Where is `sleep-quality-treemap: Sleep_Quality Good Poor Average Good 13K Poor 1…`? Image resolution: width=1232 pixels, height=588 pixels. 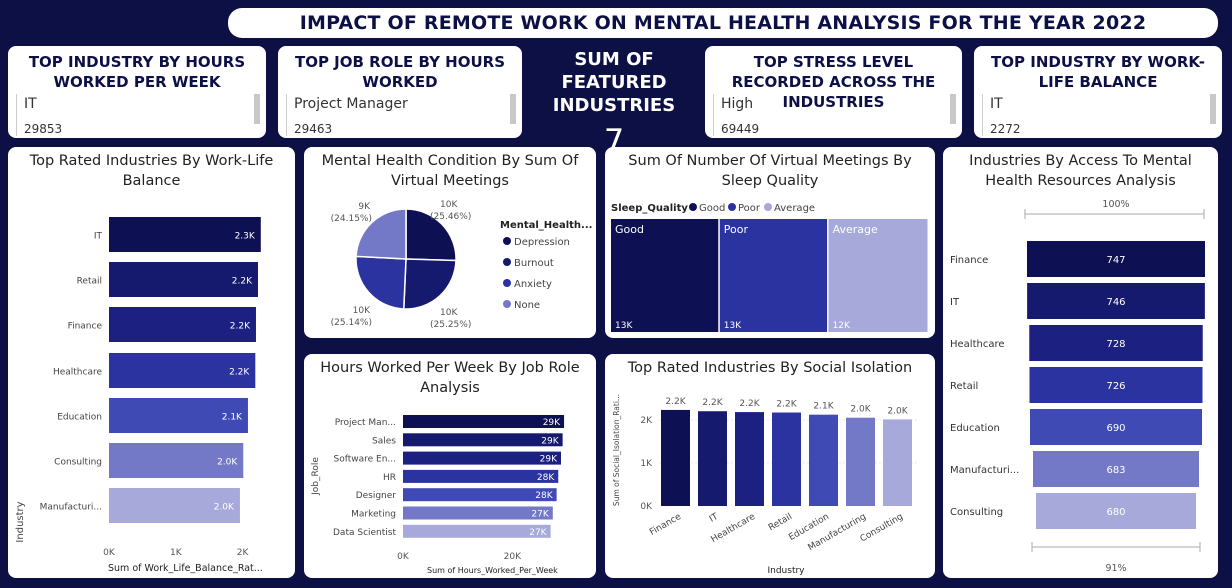
sleep-quality-treemap: Sleep_Quality Good Poor Average Good 13K Poor 1… is located at coordinates (769, 267).